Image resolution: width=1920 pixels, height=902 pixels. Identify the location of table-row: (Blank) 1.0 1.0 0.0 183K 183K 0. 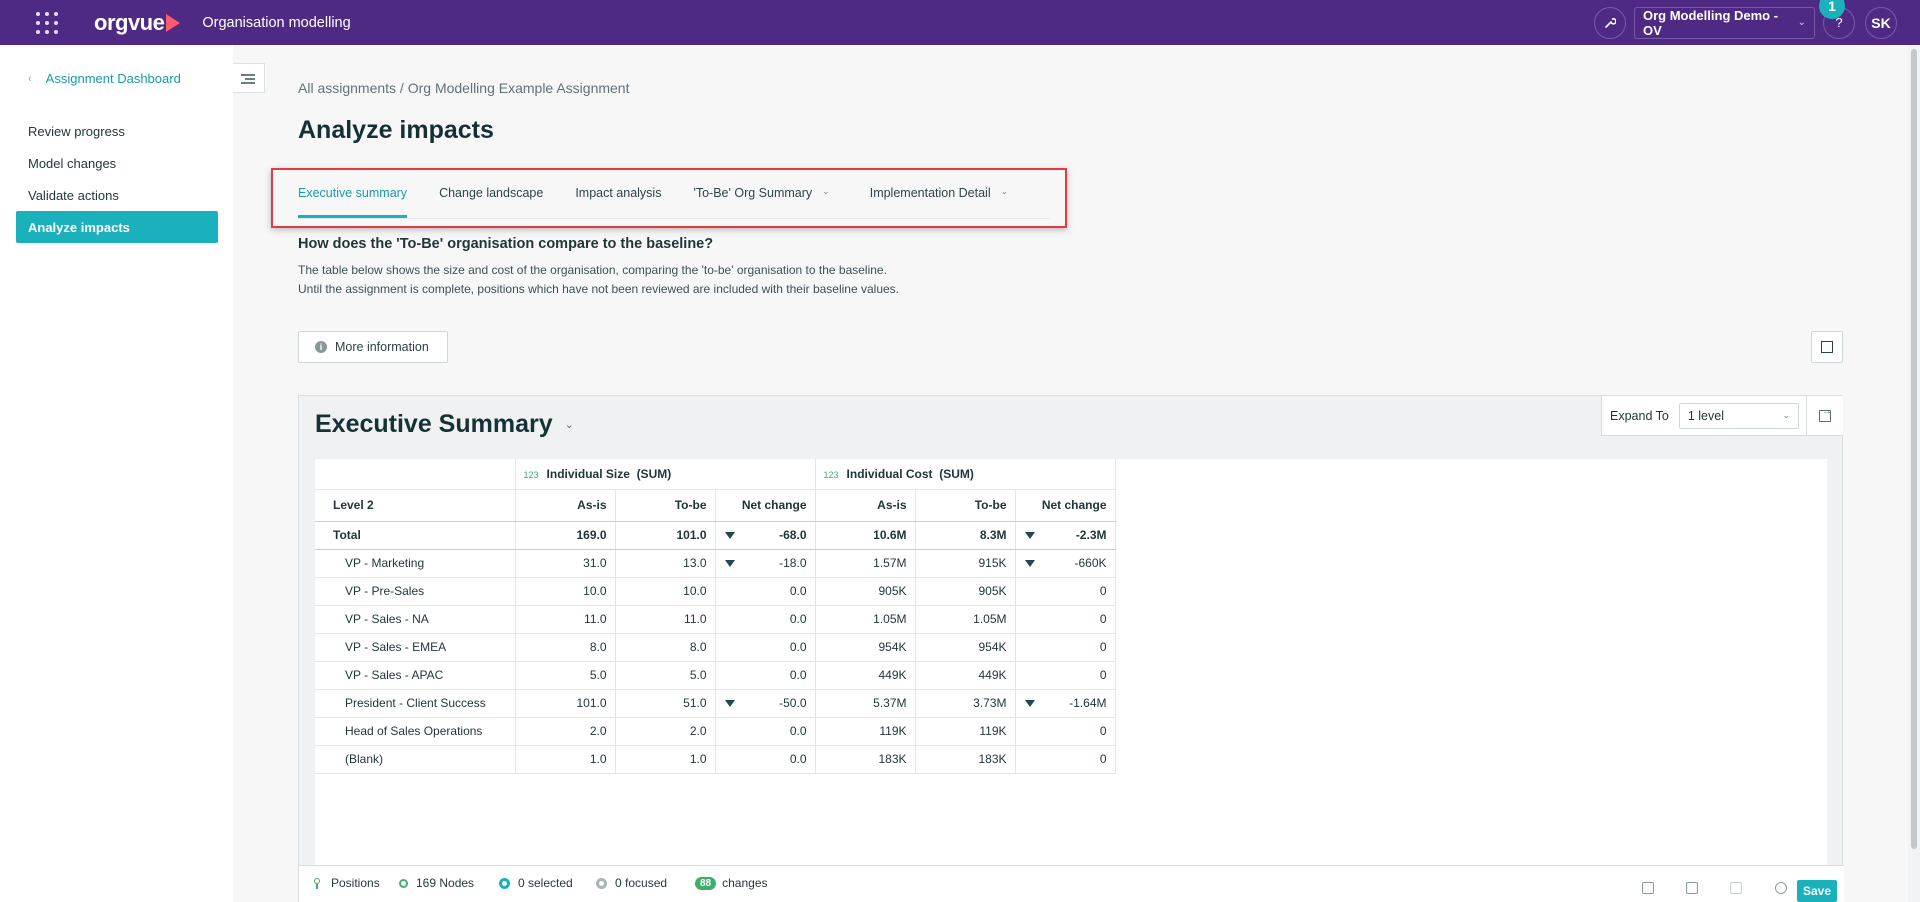
(715, 759).